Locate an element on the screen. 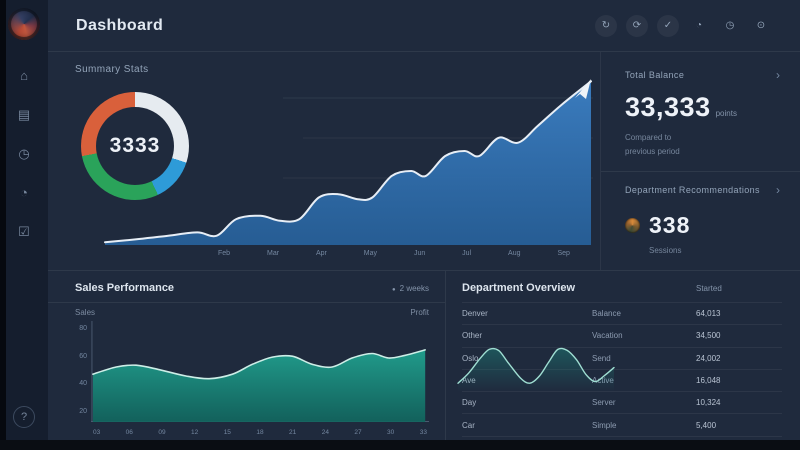 This screenshot has height=450, width=800. row-label: Day is located at coordinates (469, 403).